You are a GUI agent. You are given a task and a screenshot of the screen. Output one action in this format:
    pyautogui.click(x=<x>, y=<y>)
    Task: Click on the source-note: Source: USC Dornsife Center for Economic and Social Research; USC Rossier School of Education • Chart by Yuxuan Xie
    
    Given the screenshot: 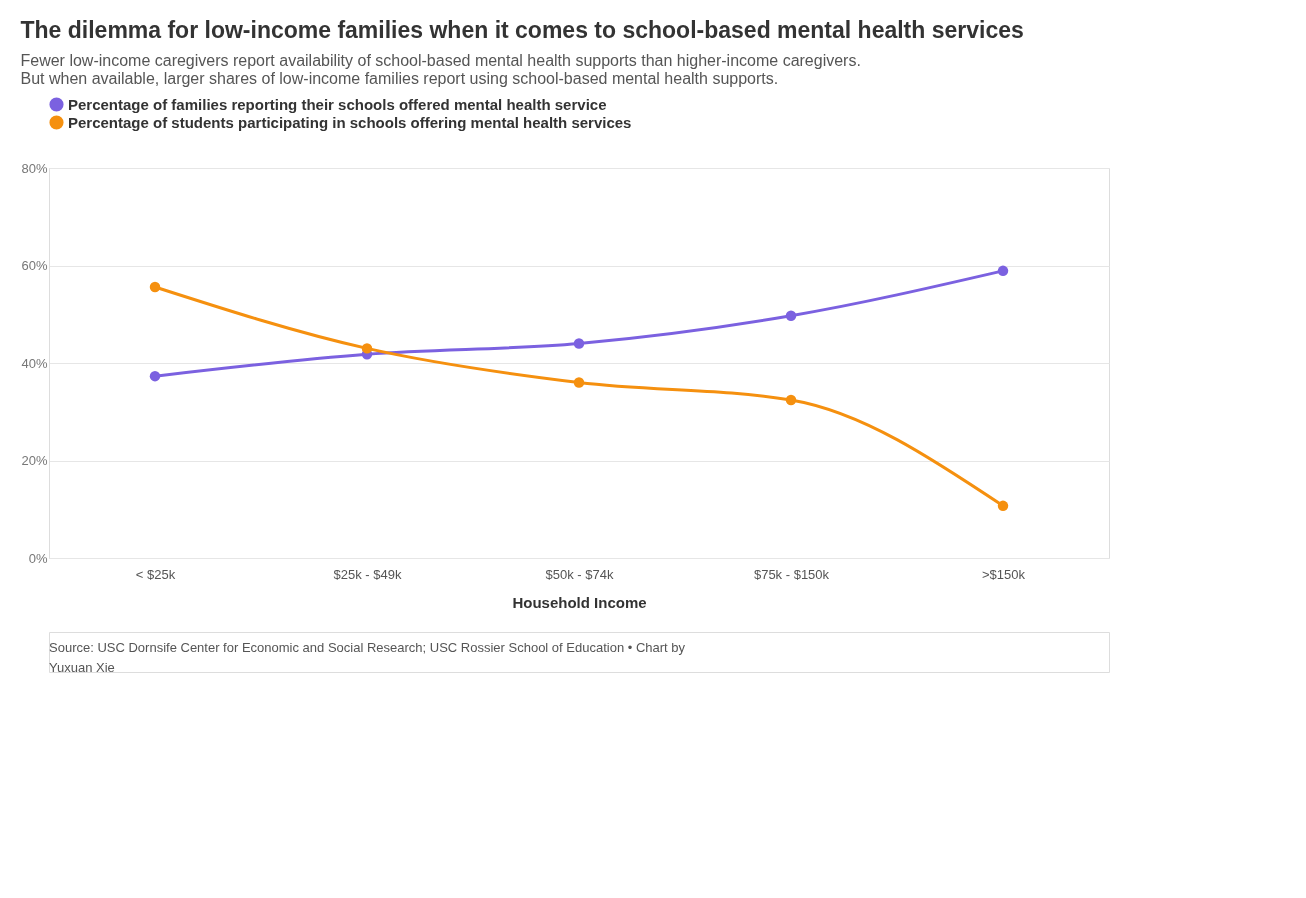 What is the action you would take?
    pyautogui.click(x=367, y=657)
    